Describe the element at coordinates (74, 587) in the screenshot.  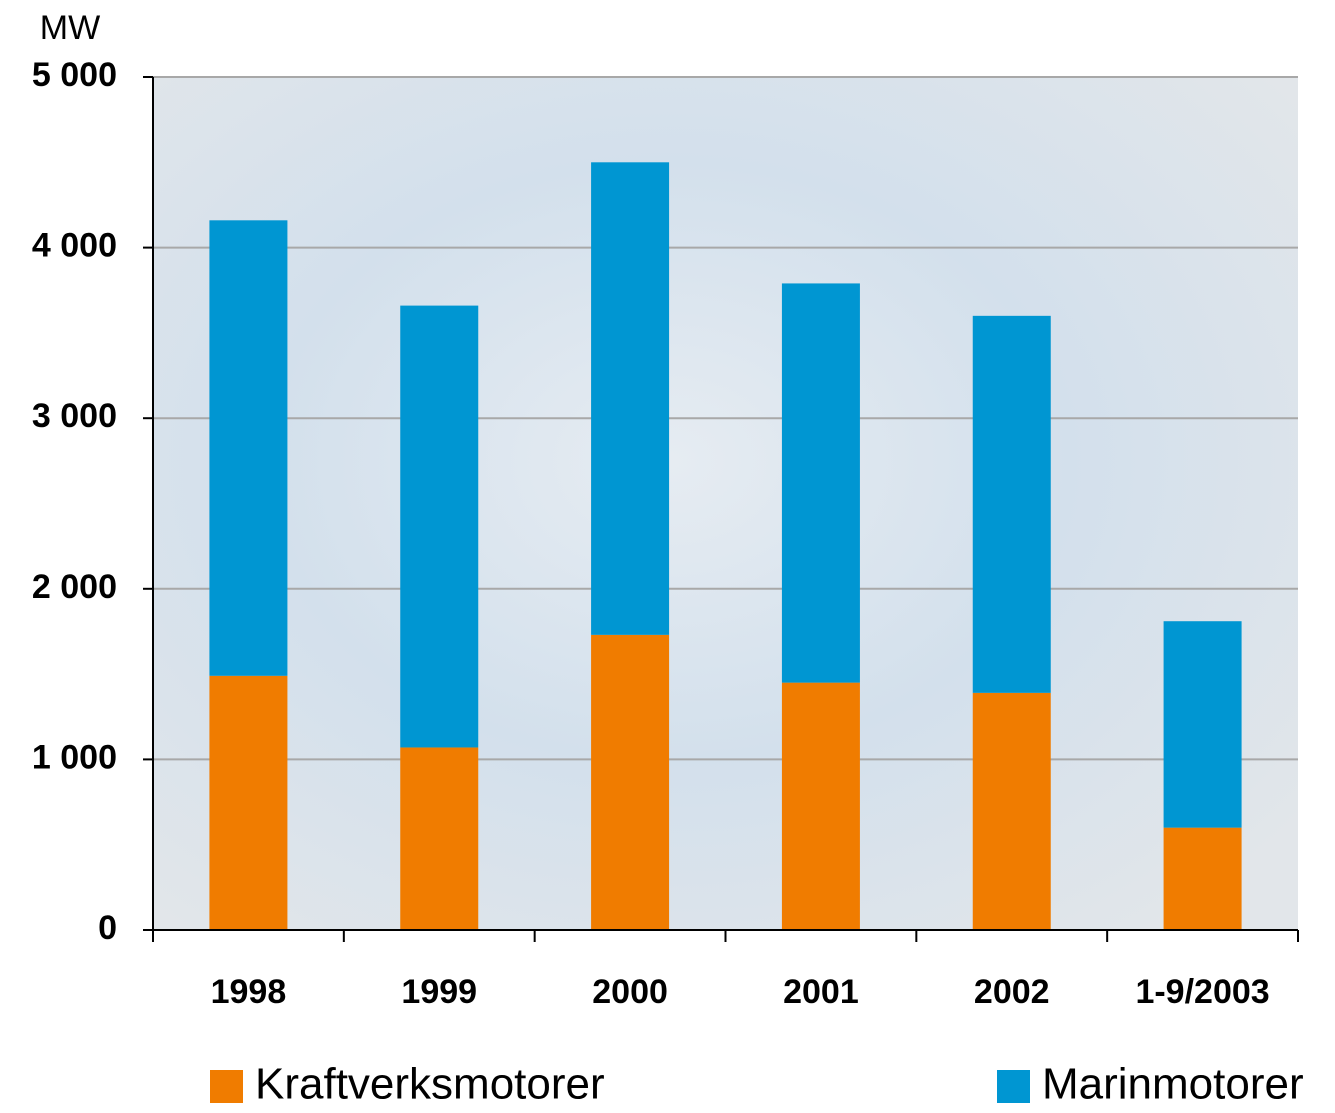
I see `y-tick-label: 2 000` at that location.